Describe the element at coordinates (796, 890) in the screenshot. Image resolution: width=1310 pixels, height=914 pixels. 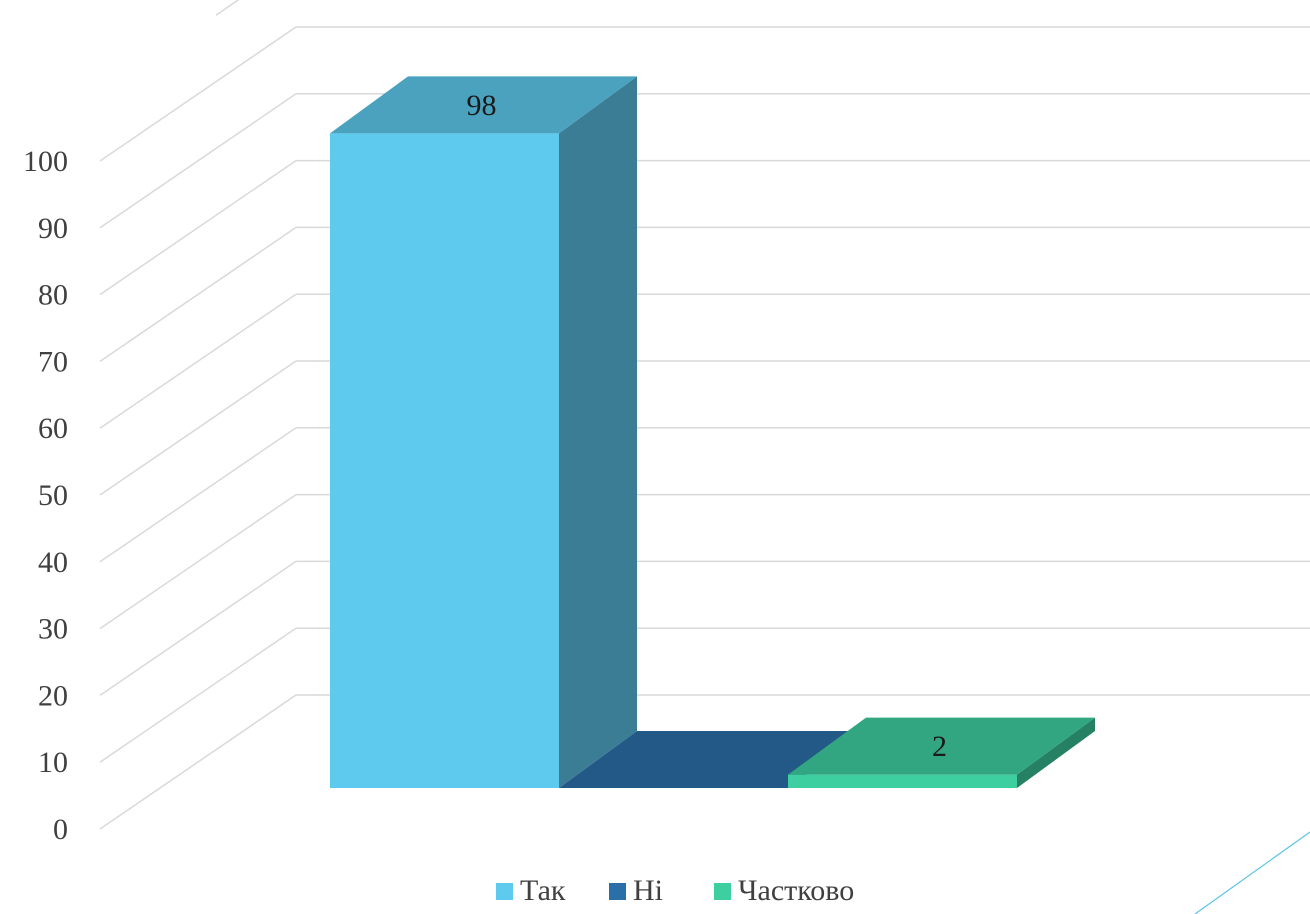
I see `legend-label: Частково` at that location.